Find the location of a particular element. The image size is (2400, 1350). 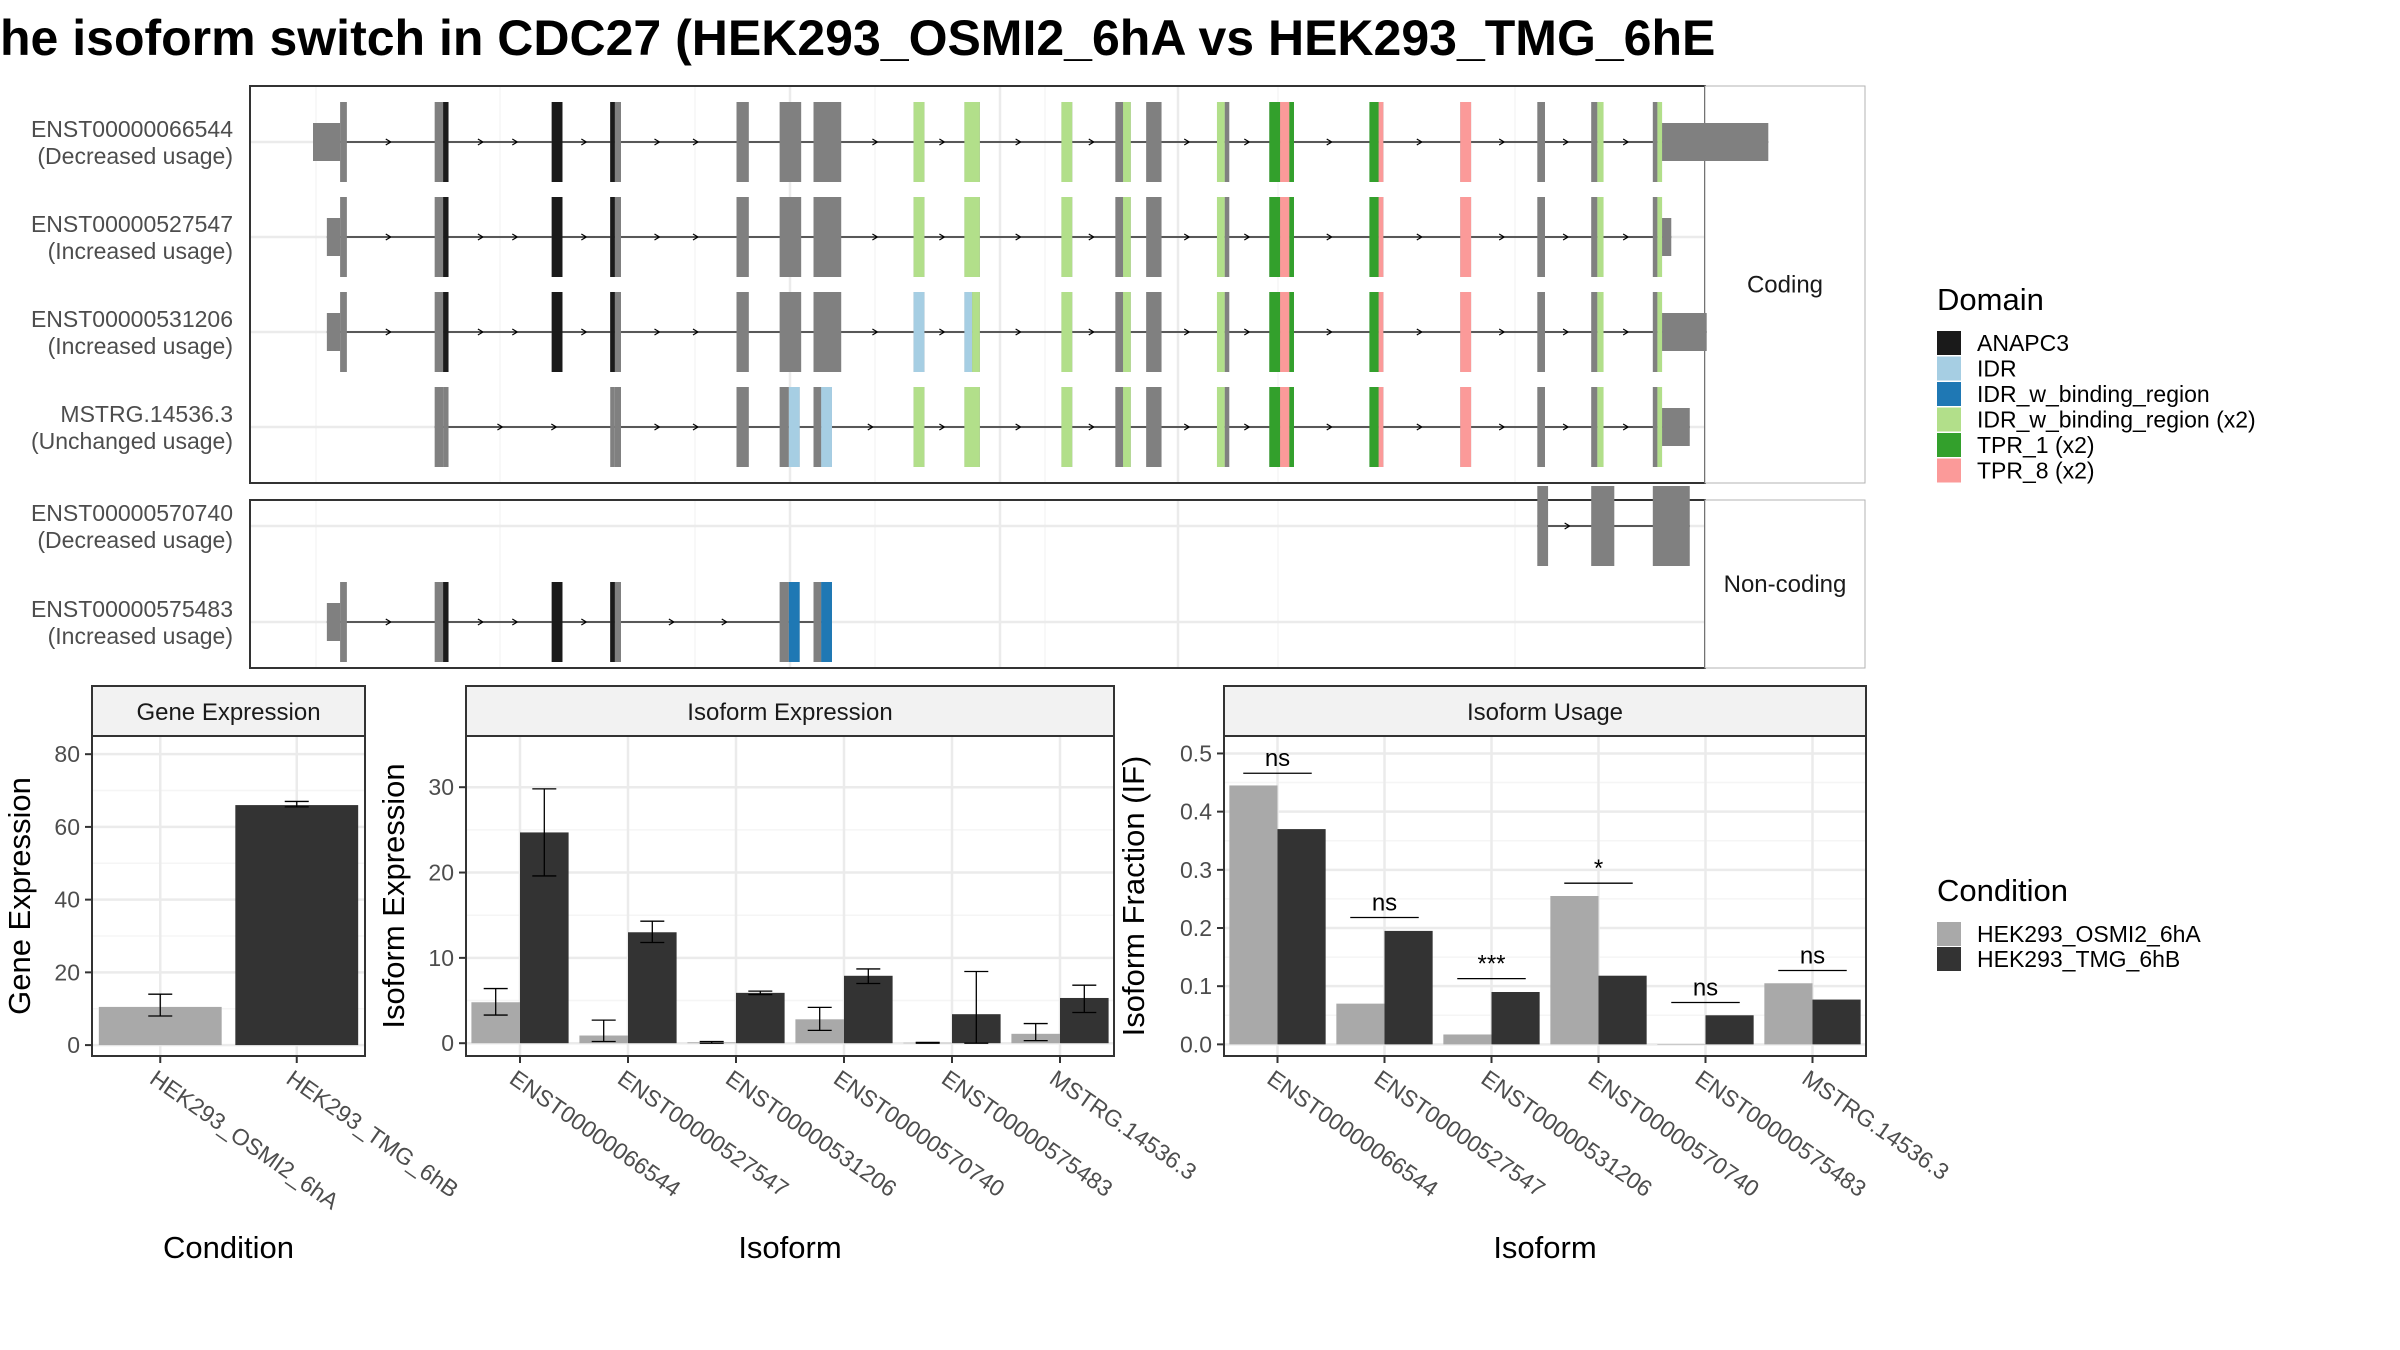

y-tick-label: 20 is located at coordinates (67, 972).